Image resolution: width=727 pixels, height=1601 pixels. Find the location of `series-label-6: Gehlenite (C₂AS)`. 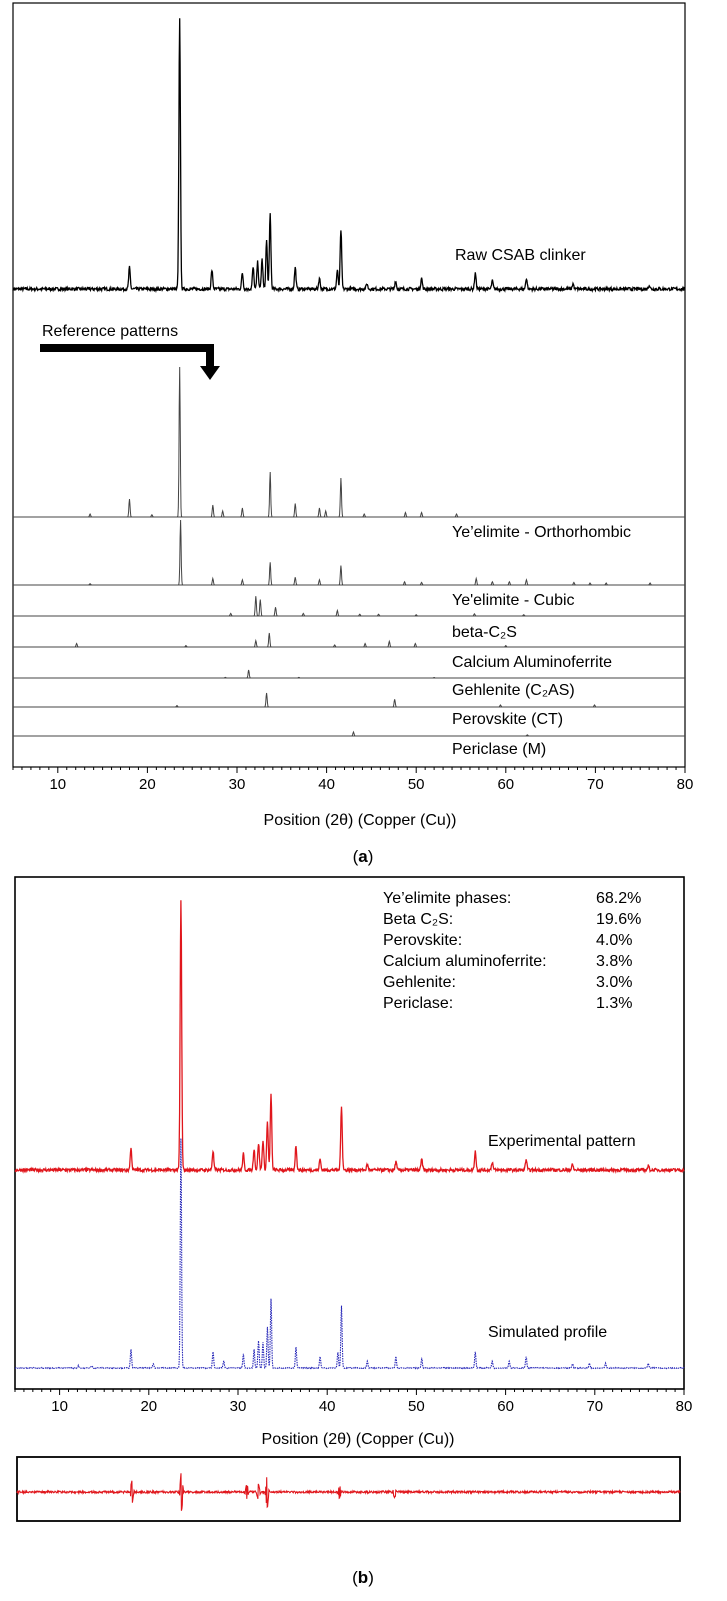

series-label-6: Gehlenite (C₂AS) is located at coordinates (513, 690).